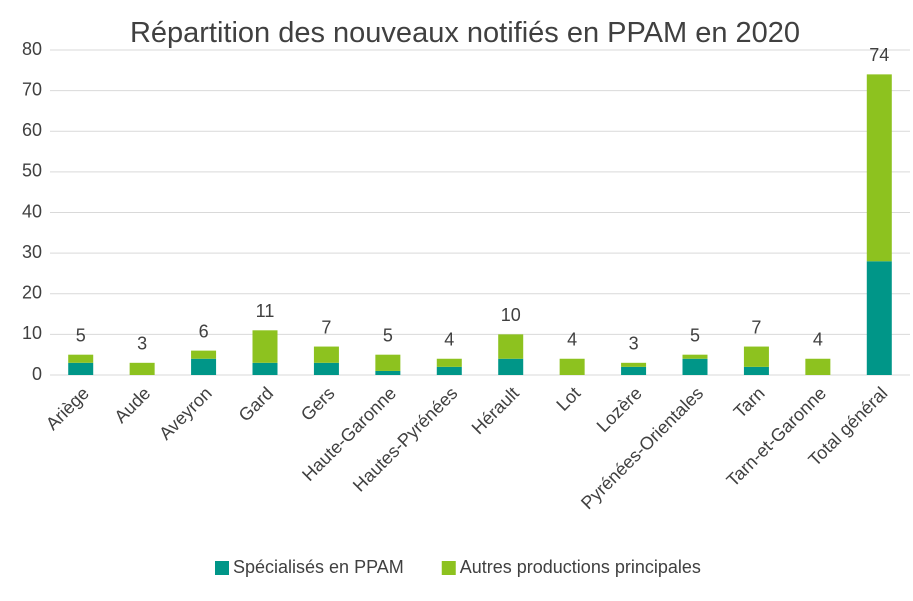  Describe the element at coordinates (204, 331) in the screenshot. I see `total-label: 6` at that location.